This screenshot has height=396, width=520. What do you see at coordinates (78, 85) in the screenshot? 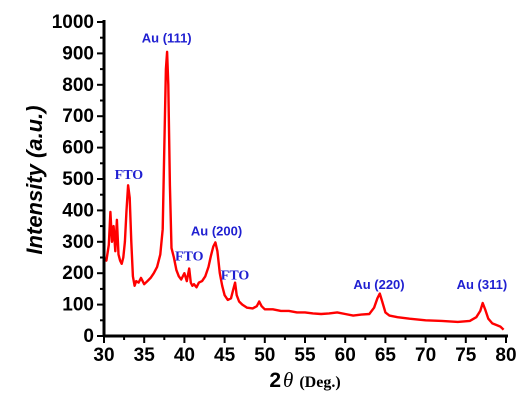
I see `y-tick-label: 800` at bounding box center [78, 85].